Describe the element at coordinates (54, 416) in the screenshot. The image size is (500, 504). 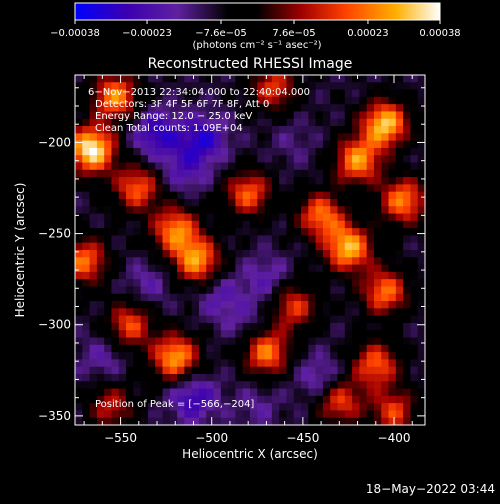
I see `y-tick-label: −350` at that location.